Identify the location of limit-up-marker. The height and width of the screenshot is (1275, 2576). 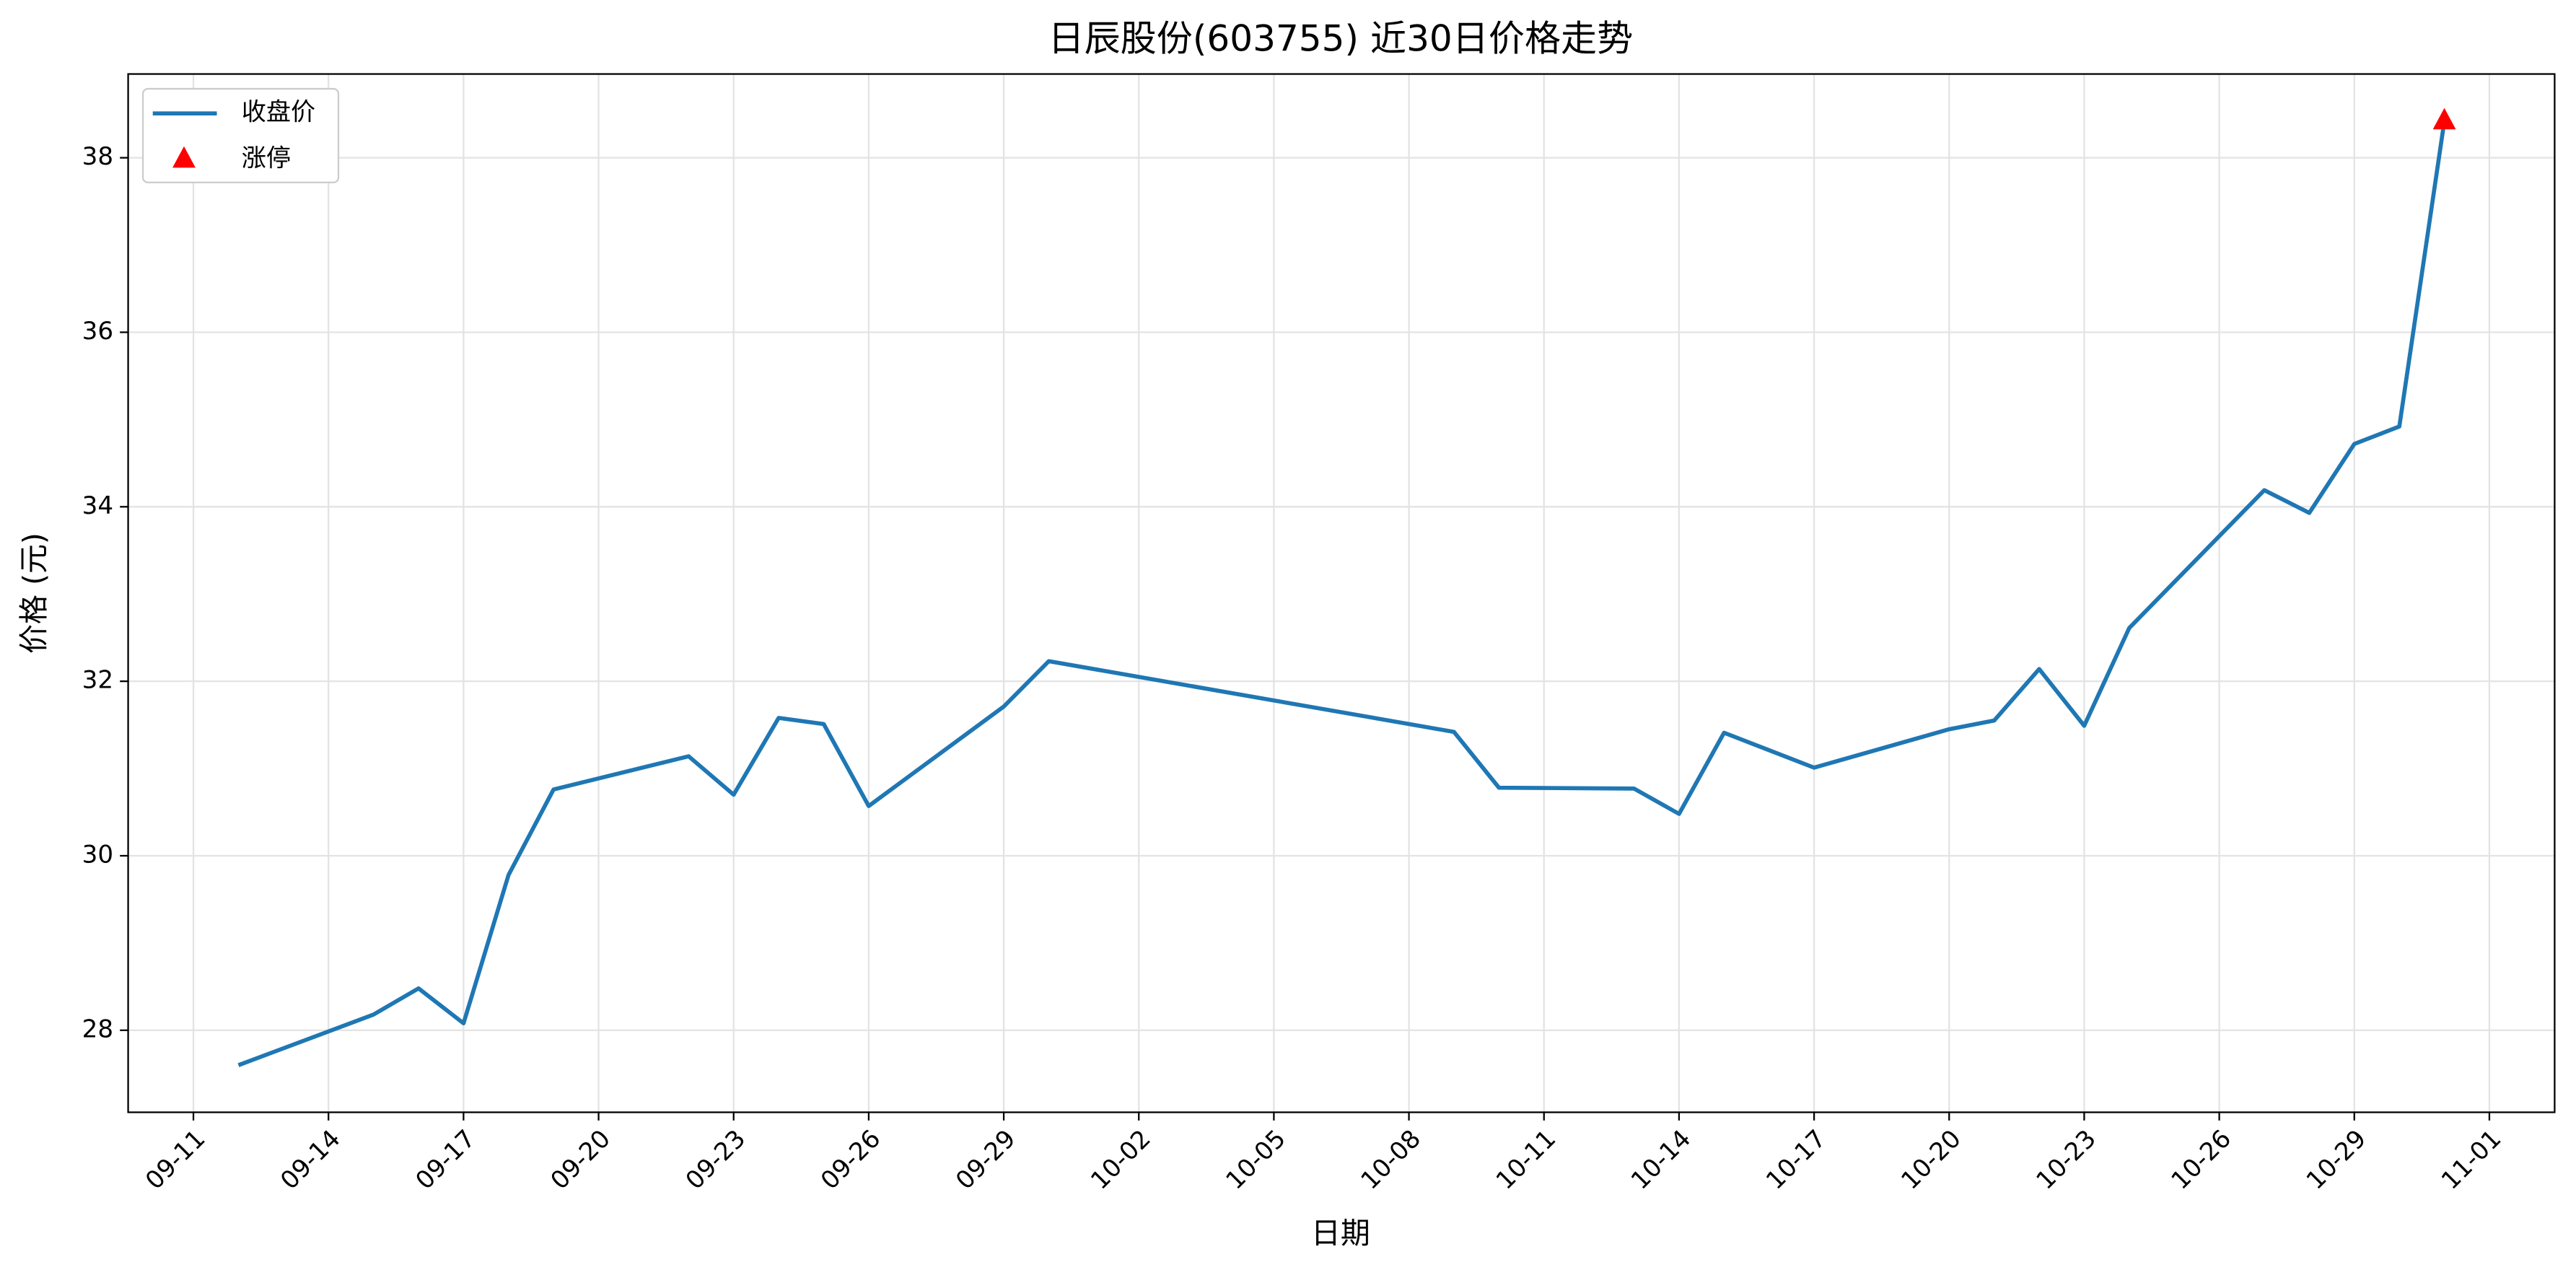
(2444, 119).